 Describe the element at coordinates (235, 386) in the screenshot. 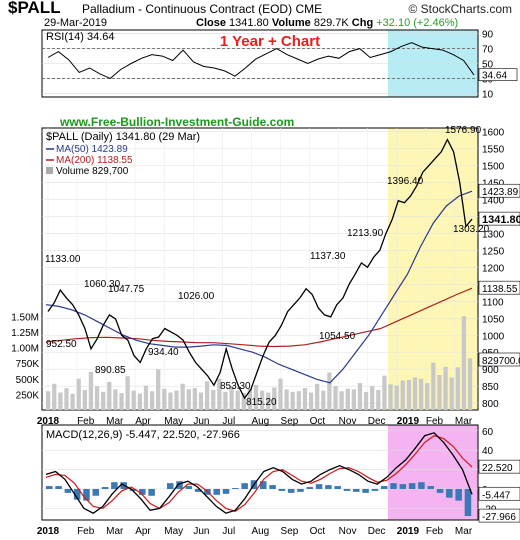

I see `price-annotation-7: 853.30` at that location.